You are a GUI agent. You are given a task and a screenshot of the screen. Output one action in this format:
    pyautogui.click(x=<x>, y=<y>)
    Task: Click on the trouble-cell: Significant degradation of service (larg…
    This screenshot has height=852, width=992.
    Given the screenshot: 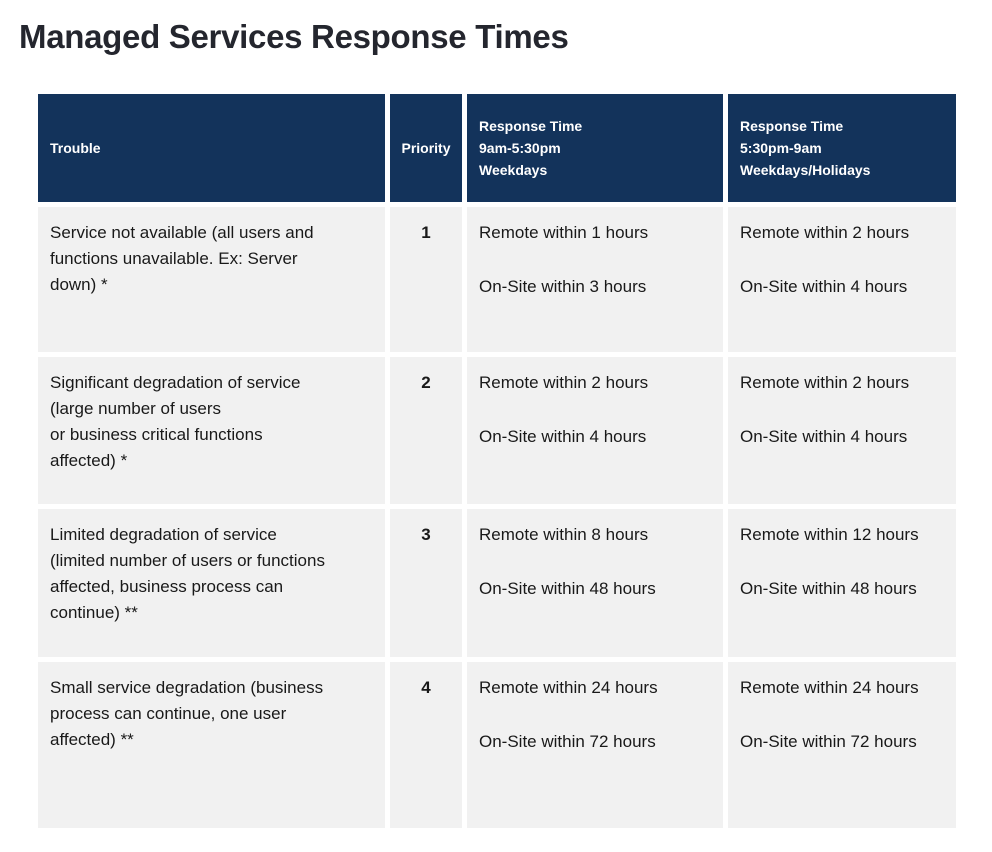 What is the action you would take?
    pyautogui.click(x=211, y=430)
    